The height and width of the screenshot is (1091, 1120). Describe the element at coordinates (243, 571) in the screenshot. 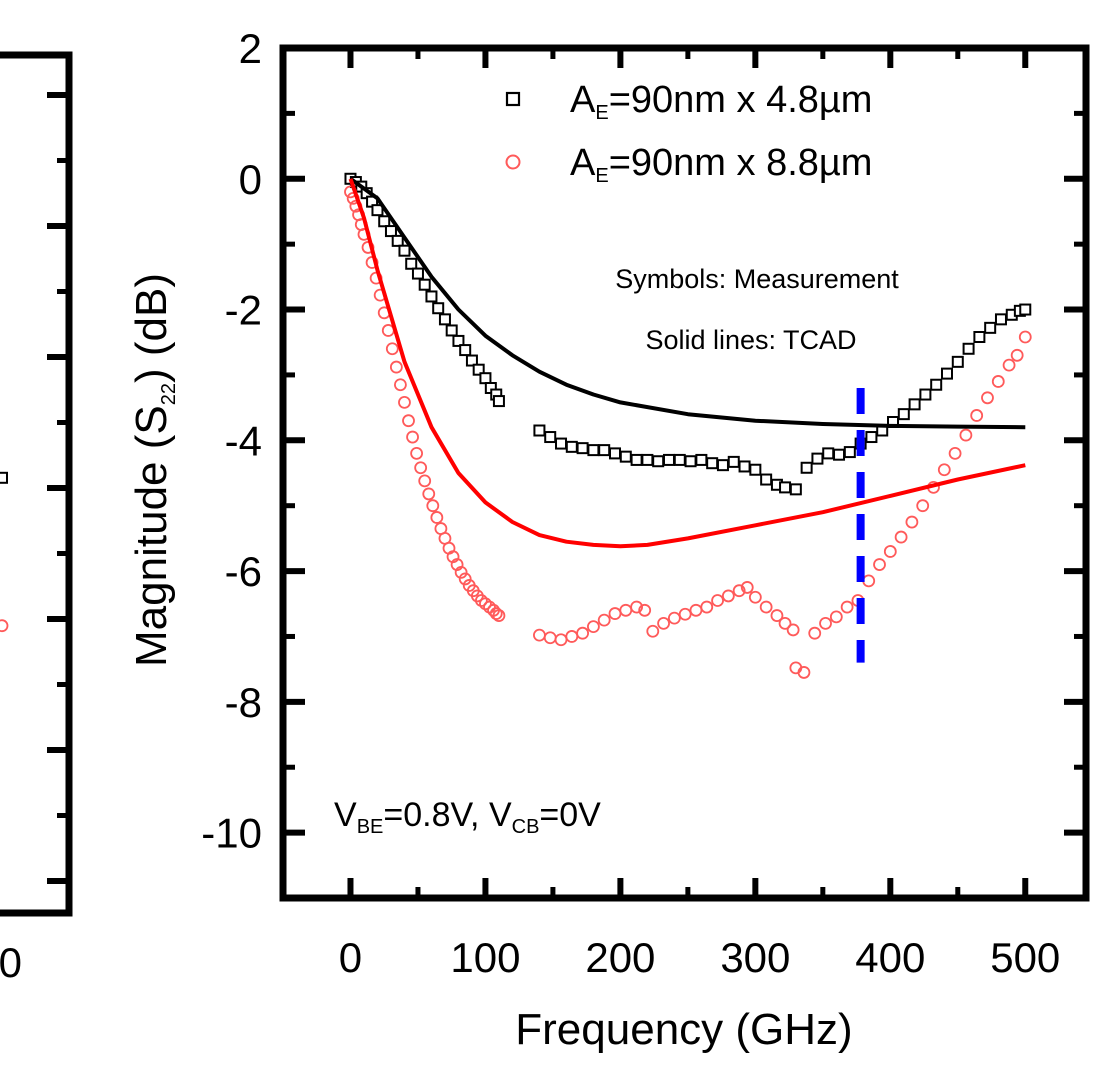

I see `y-tick-label: -6` at that location.